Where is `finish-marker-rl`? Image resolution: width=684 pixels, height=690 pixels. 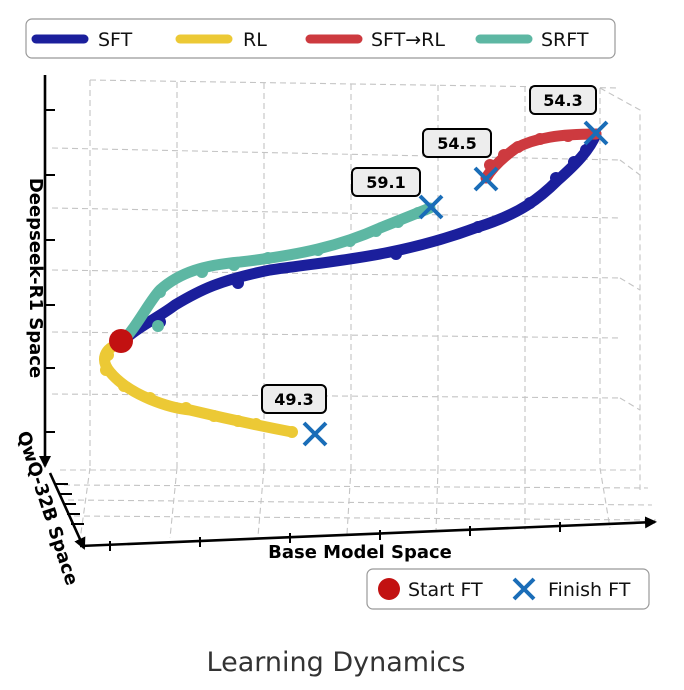
finish-marker-rl is located at coordinates (315, 434).